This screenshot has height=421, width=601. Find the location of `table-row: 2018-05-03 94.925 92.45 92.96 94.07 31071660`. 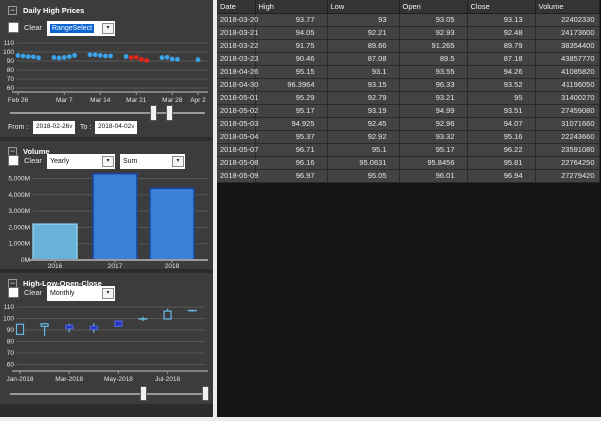

table-row: 2018-05-03 94.925 92.45 92.96 94.07 31071660 is located at coordinates (408, 124).